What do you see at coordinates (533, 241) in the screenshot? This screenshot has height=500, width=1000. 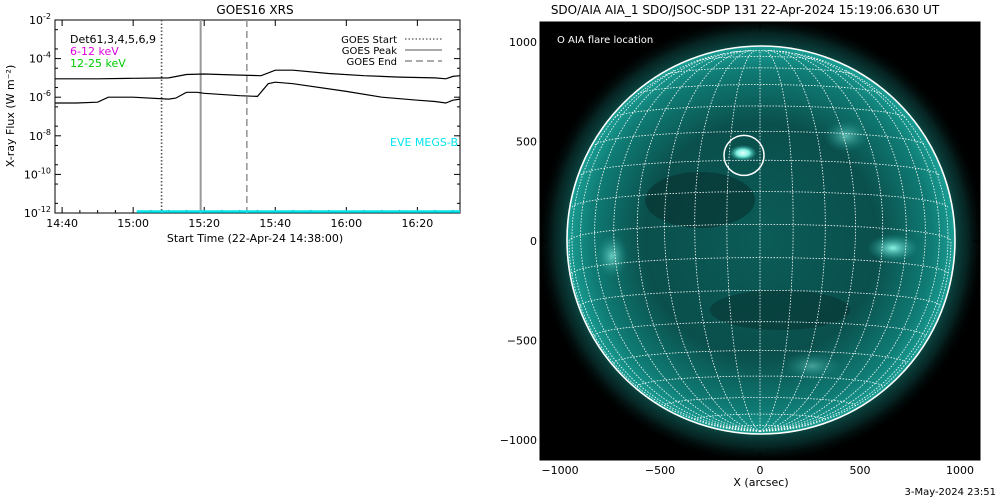 I see `aia-y-tick-label: 0` at bounding box center [533, 241].